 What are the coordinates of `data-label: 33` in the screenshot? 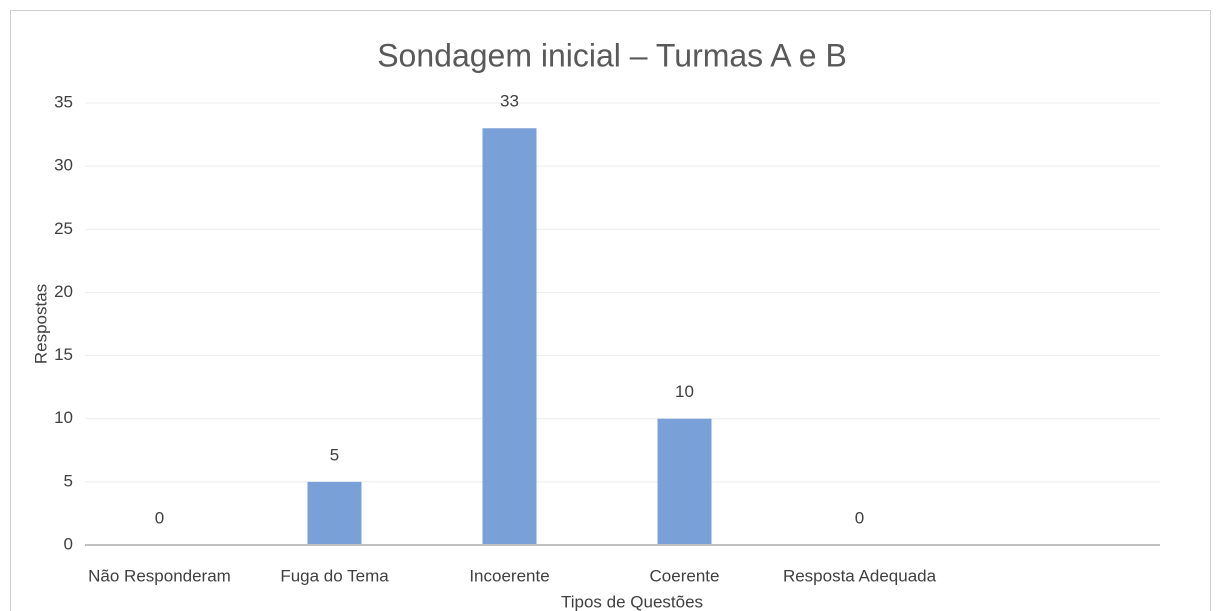 It's located at (509, 101).